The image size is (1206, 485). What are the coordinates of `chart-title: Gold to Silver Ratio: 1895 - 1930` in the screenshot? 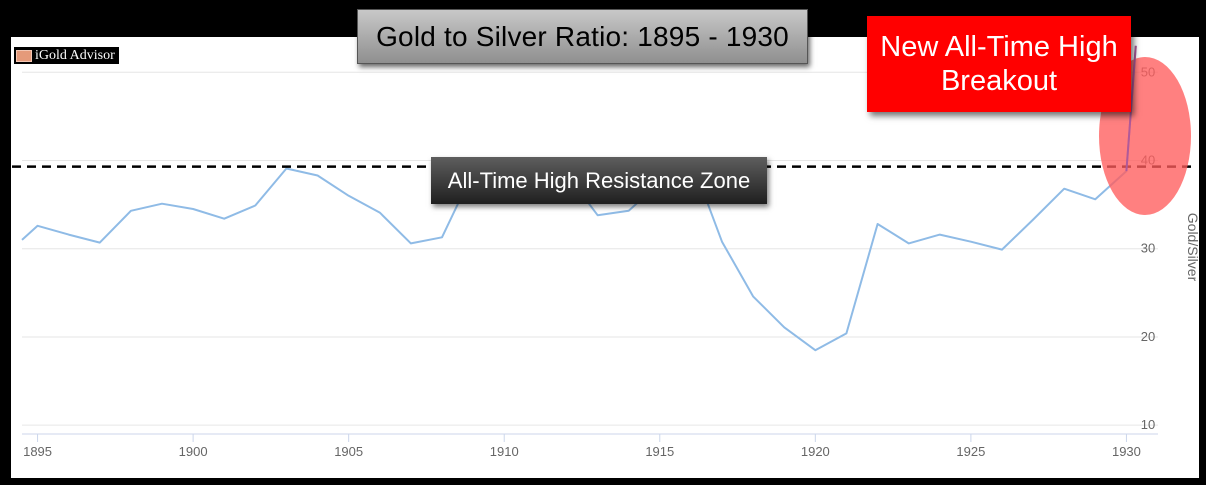 It's located at (582, 36).